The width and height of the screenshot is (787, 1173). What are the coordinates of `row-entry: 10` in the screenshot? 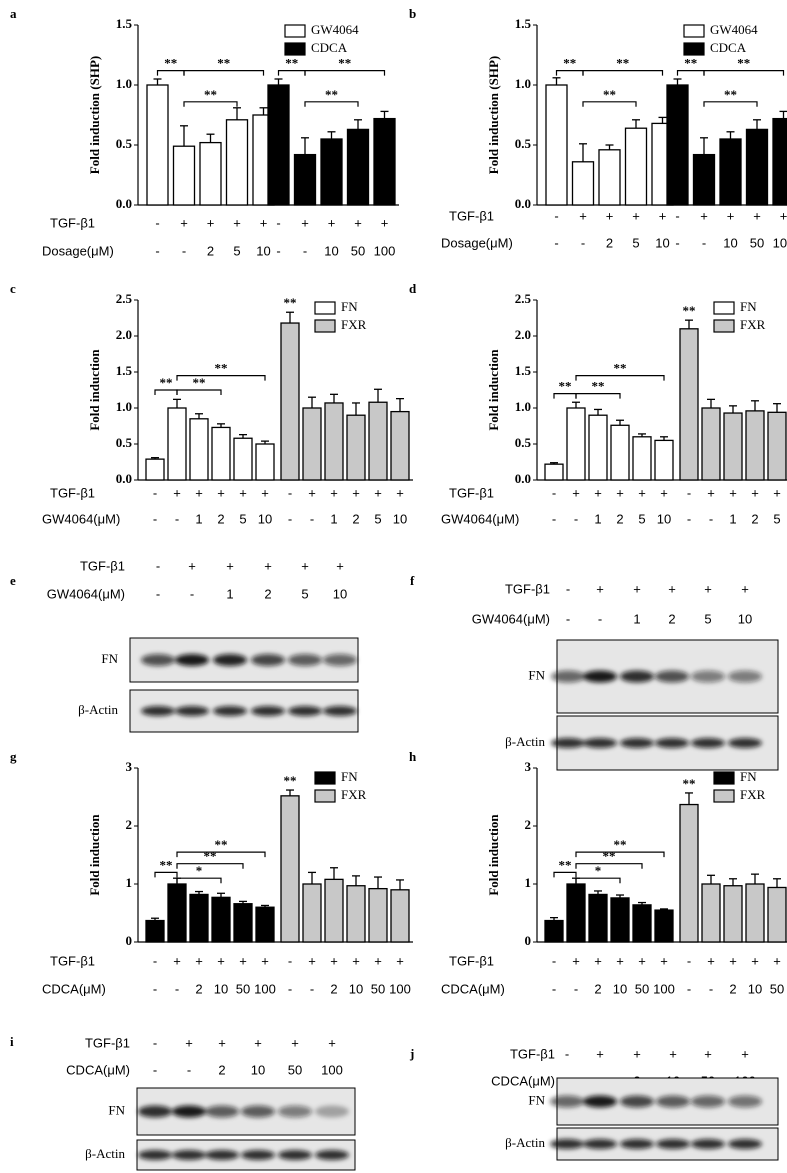 It's located at (331, 250).